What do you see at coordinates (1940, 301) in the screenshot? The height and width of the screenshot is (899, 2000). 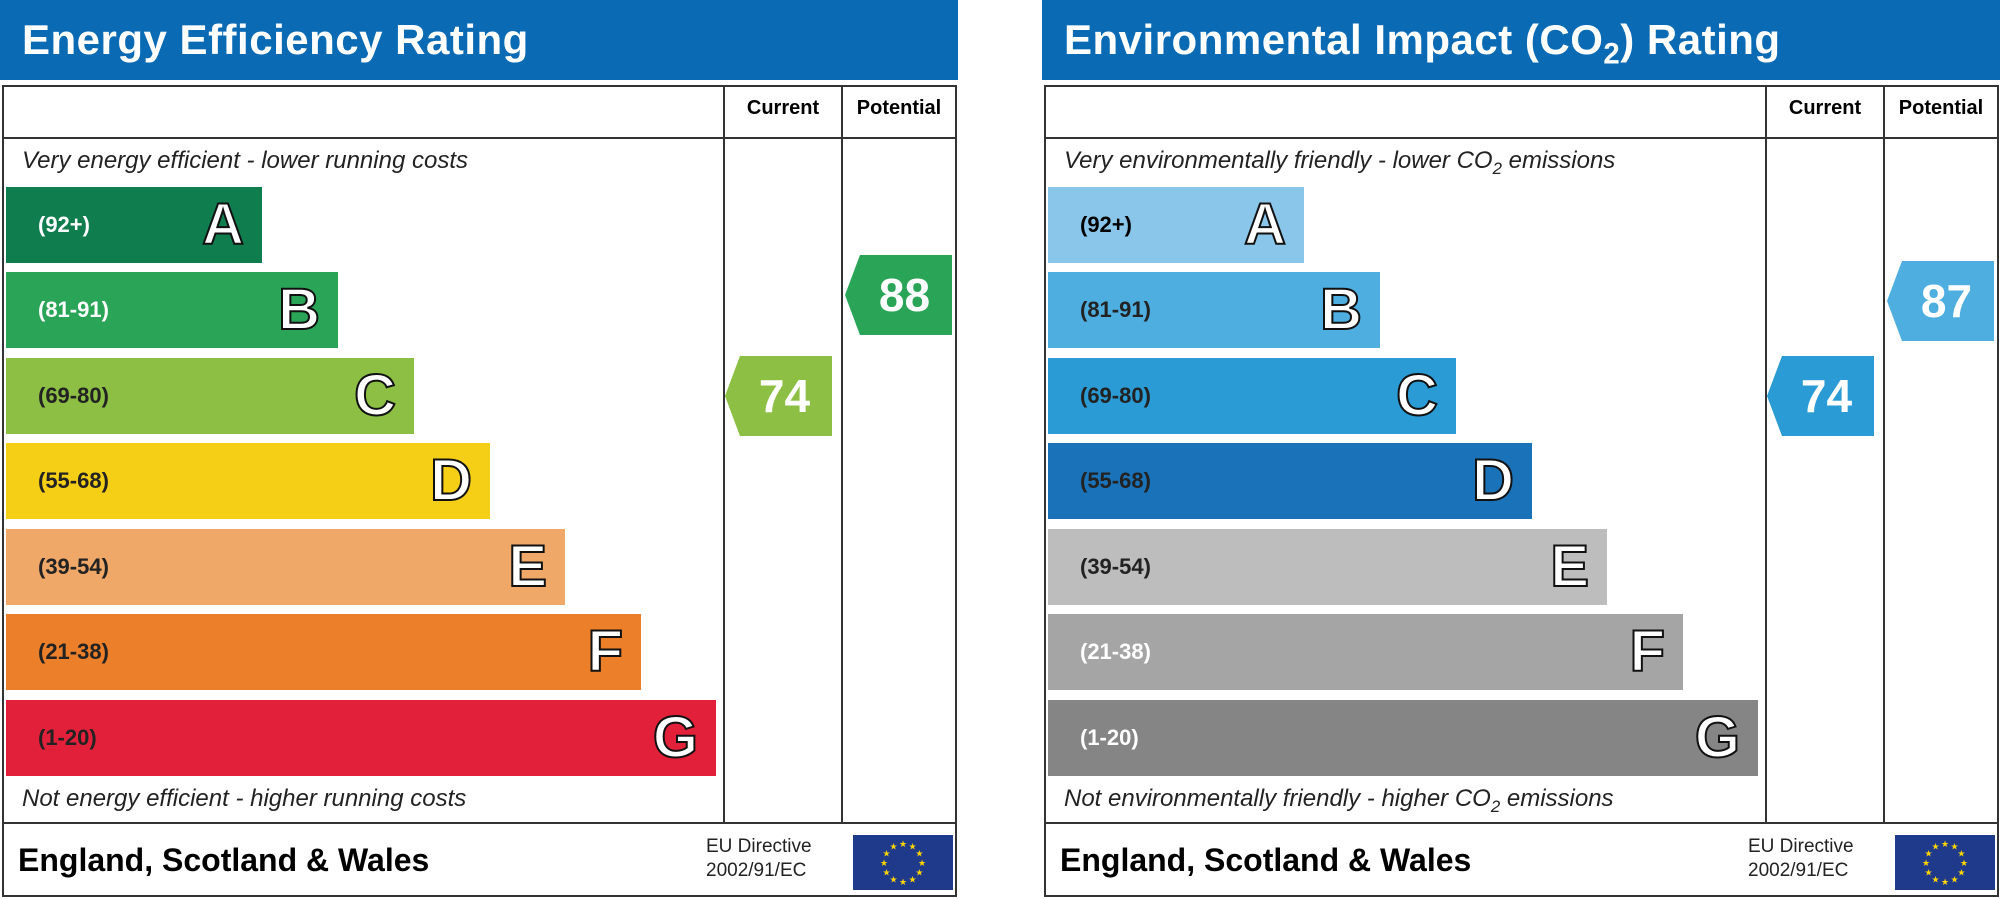 I see `potential-rating-arrow: 87` at bounding box center [1940, 301].